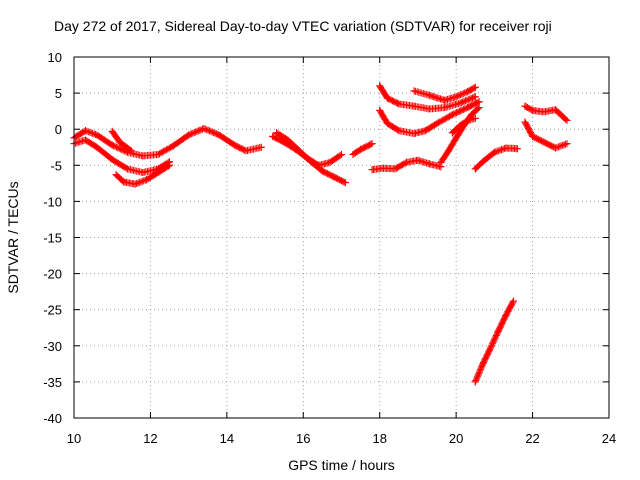 Image resolution: width=640 pixels, height=480 pixels. I want to click on x-axis-label: GPS time / hours, so click(341, 465).